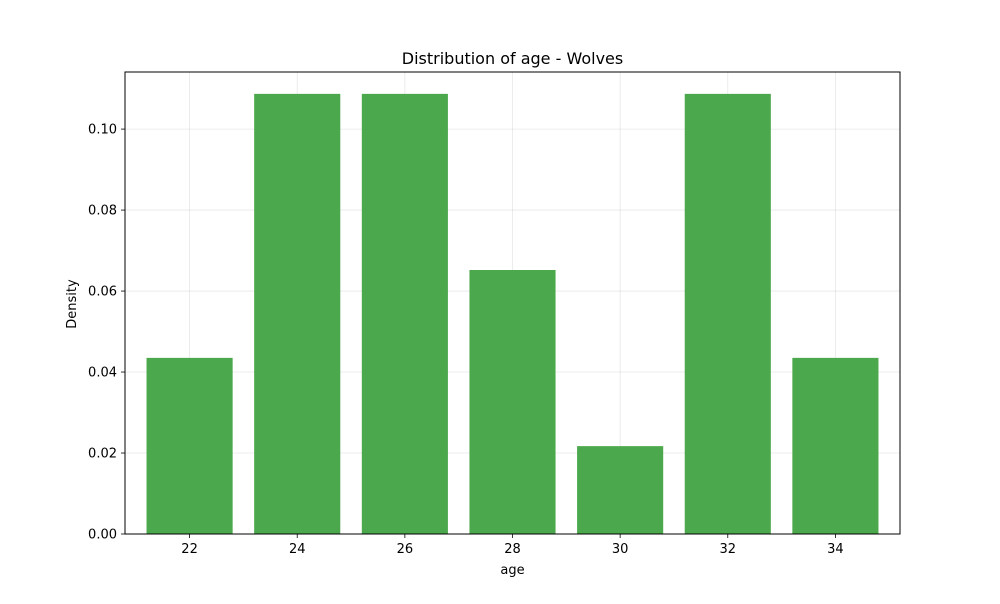 Image resolution: width=1000 pixels, height=604 pixels. I want to click on y-axis-label: Density, so click(72, 304).